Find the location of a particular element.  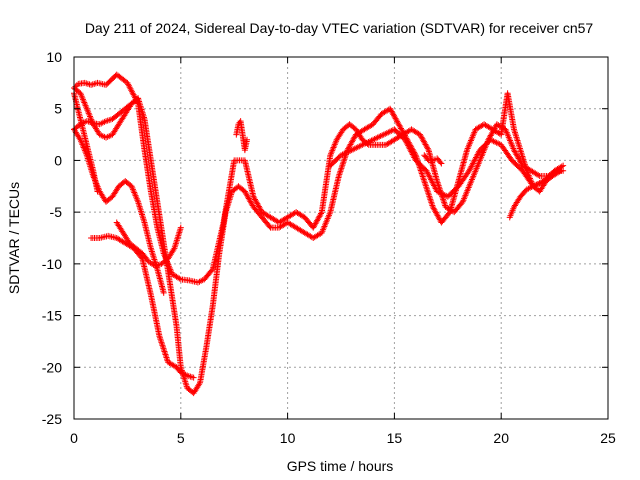

y-tick-label: -5 is located at coordinates (56, 212).